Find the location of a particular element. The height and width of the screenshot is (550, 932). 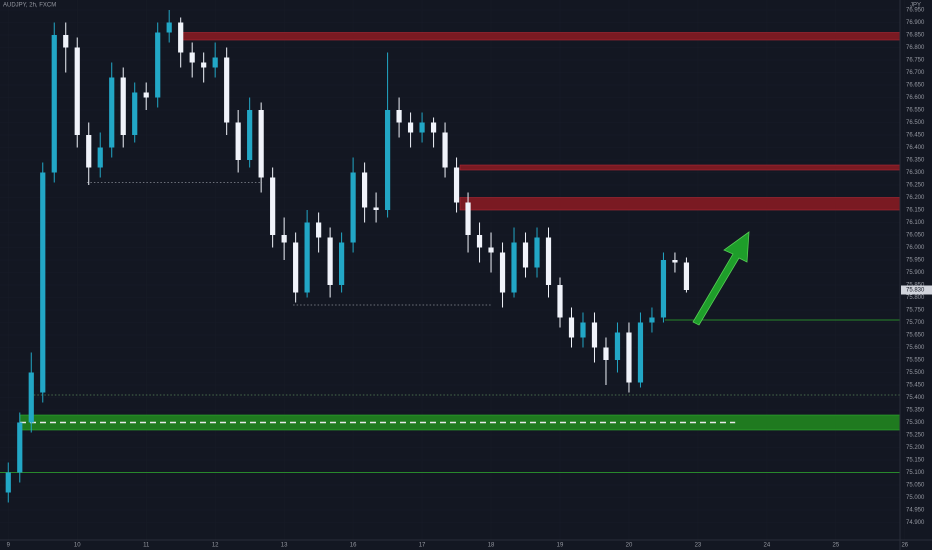

y-tick-label: 75.600 is located at coordinates (915, 348).